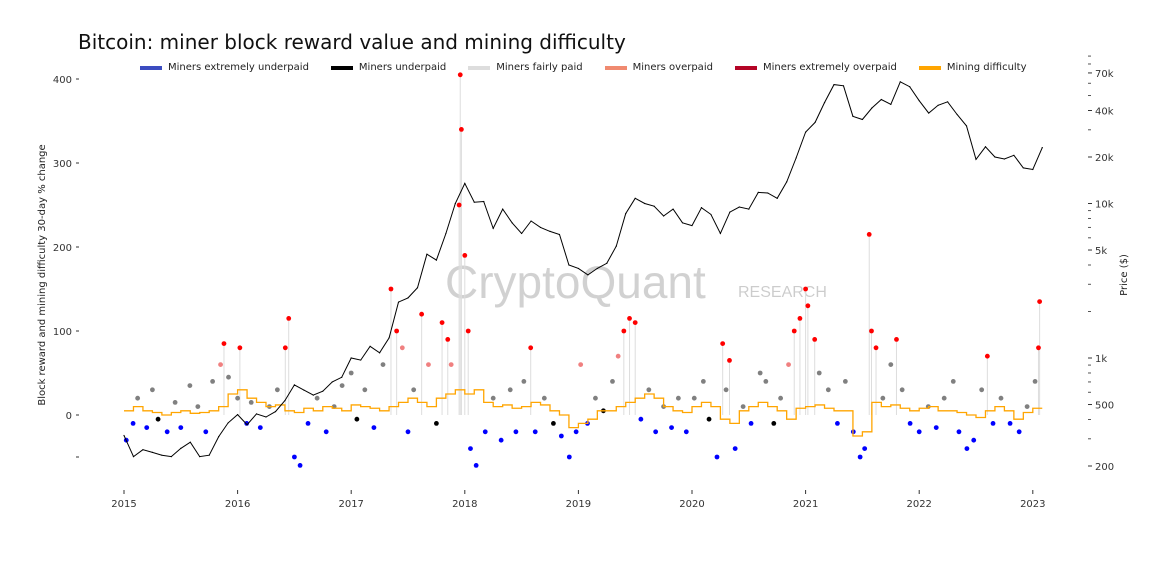 This screenshot has width=1167, height=561. I want to click on y-tick-label: 0, so click(69, 416).